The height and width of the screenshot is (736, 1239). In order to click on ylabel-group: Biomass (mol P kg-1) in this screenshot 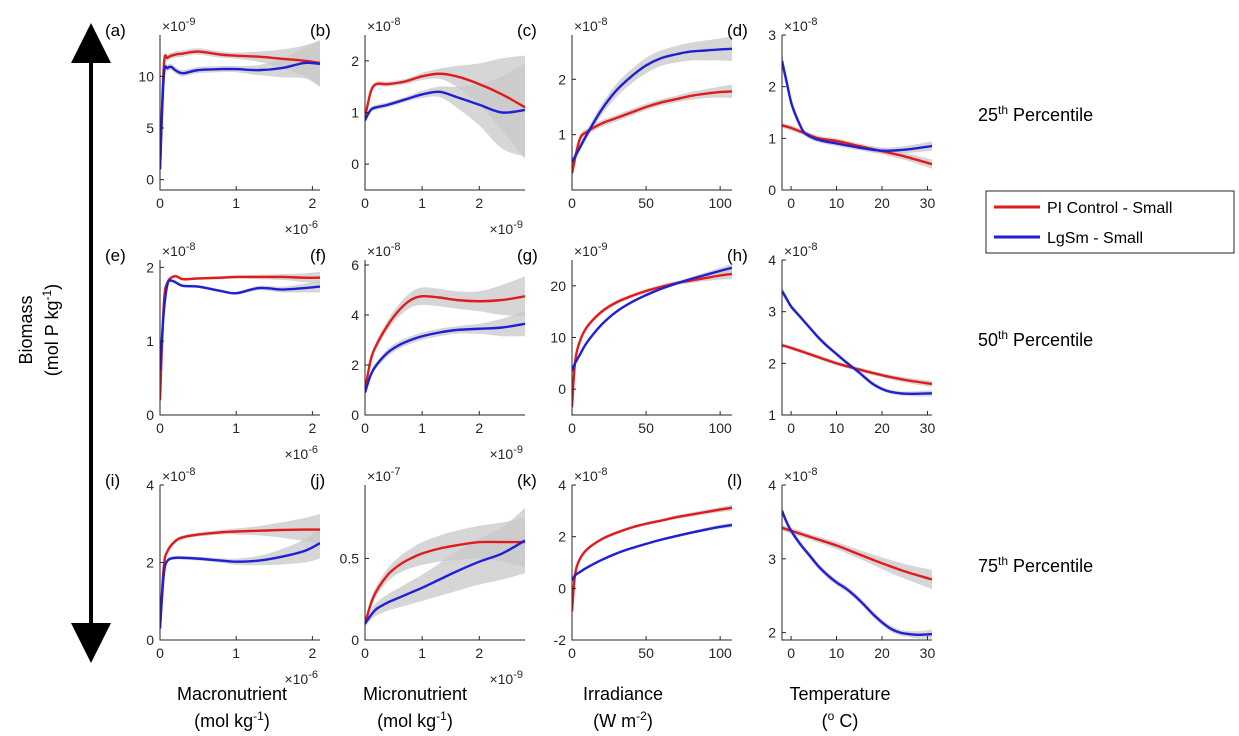, I will do `click(39, 330)`.